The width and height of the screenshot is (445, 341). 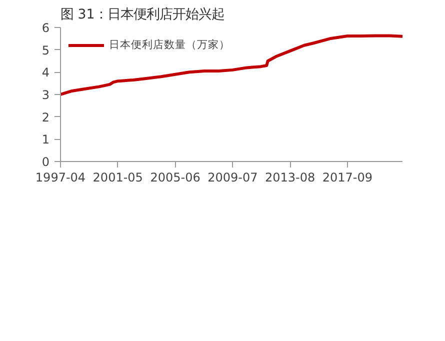 I want to click on x-tick-label: 2013-08, so click(x=290, y=177).